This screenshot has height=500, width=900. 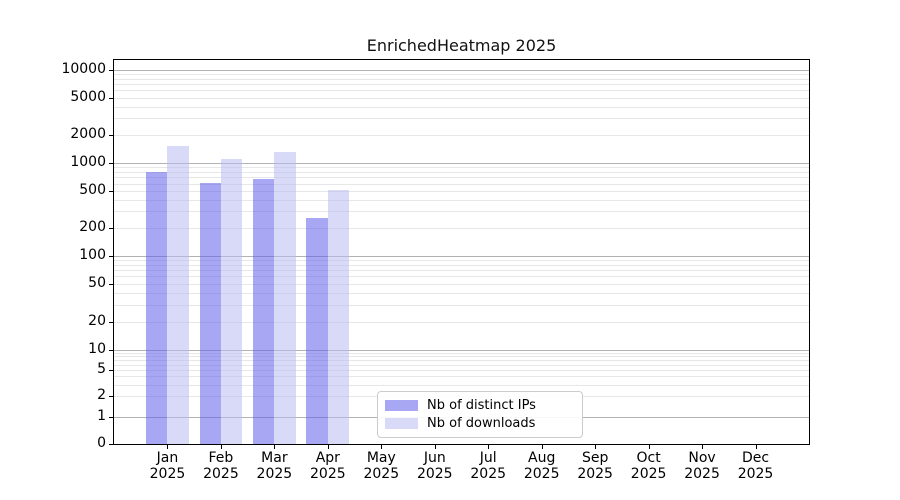 I want to click on ytick-label: 10, so click(x=97, y=349).